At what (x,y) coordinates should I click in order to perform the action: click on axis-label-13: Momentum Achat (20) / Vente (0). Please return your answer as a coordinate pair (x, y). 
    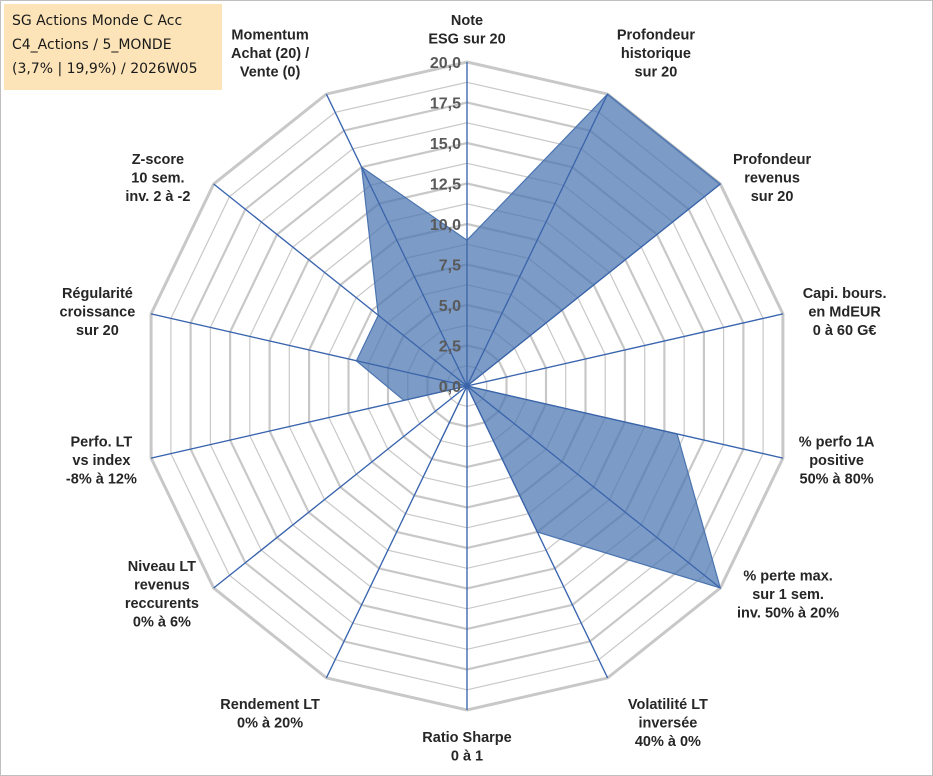
    Looking at the image, I should click on (270, 54).